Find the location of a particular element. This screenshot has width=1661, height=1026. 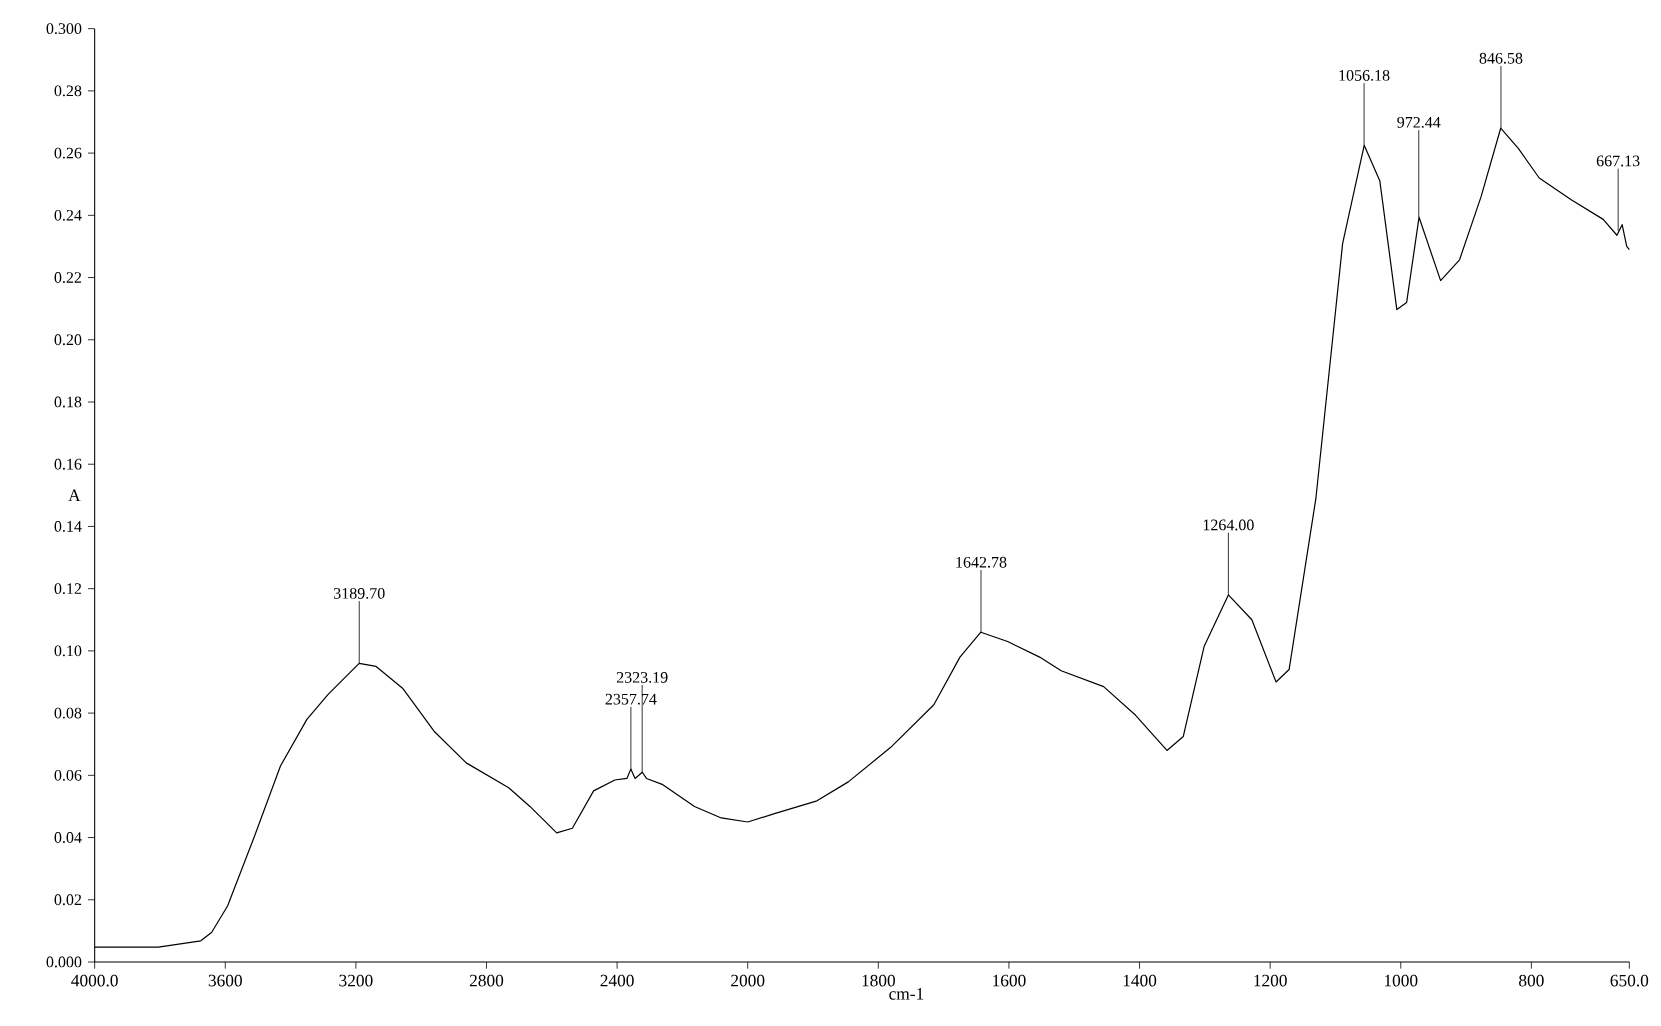

x-axis-title: cm-1 is located at coordinates (906, 994).